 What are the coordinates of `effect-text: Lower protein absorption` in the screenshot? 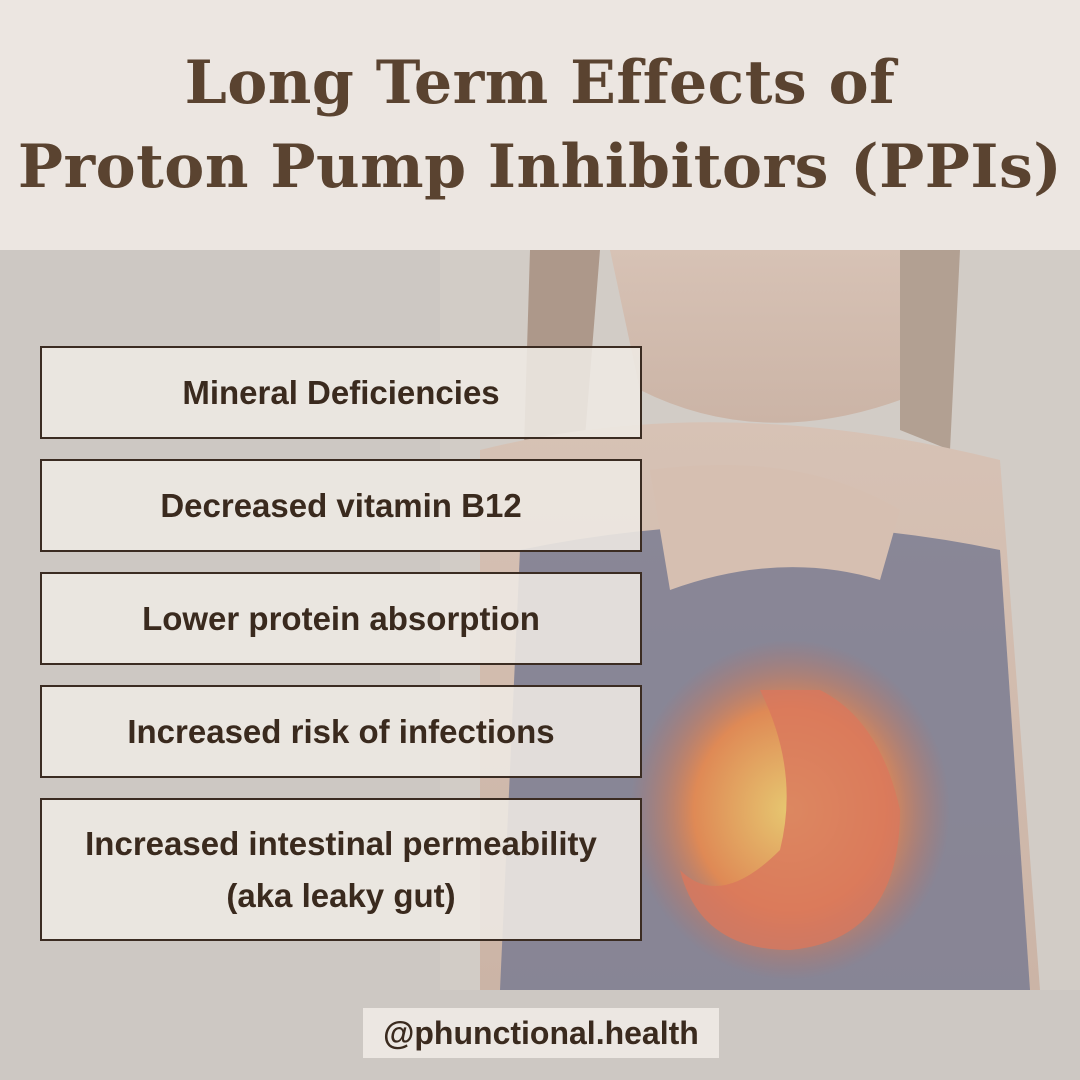 It's located at (341, 618).